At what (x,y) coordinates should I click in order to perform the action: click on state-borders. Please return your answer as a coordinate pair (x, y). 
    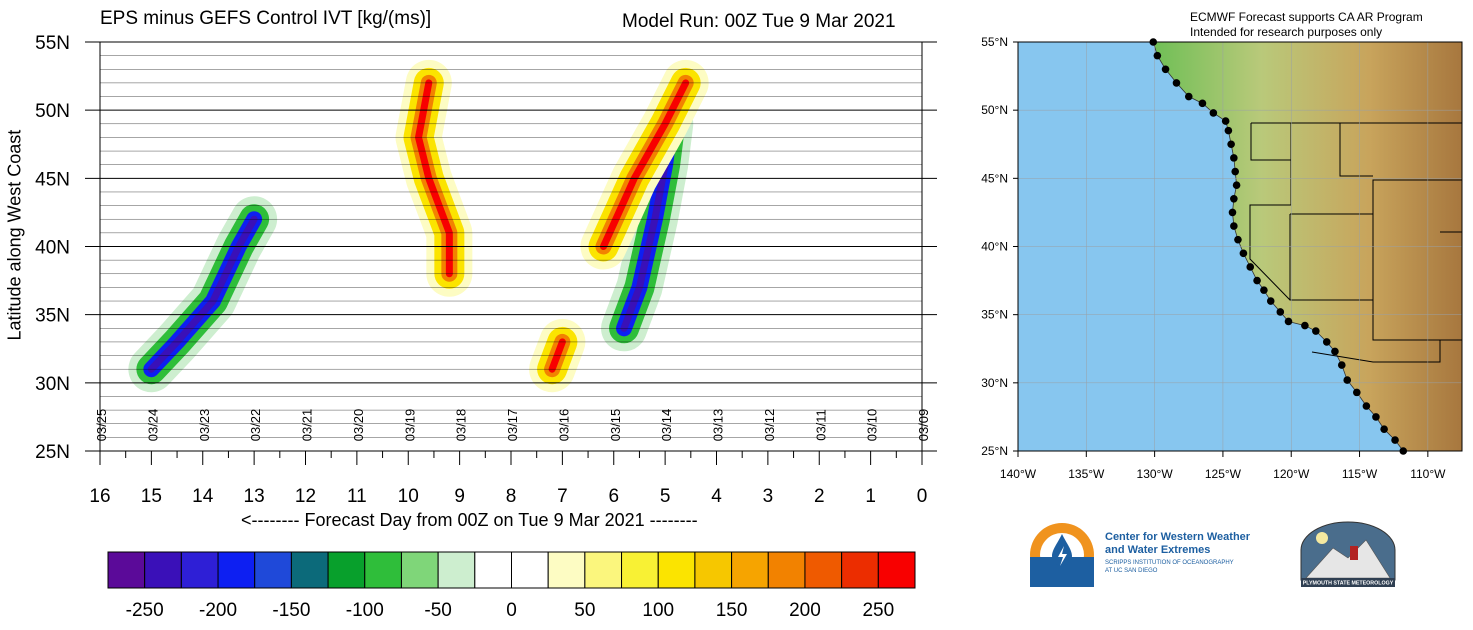
    Looking at the image, I should click on (1355, 242).